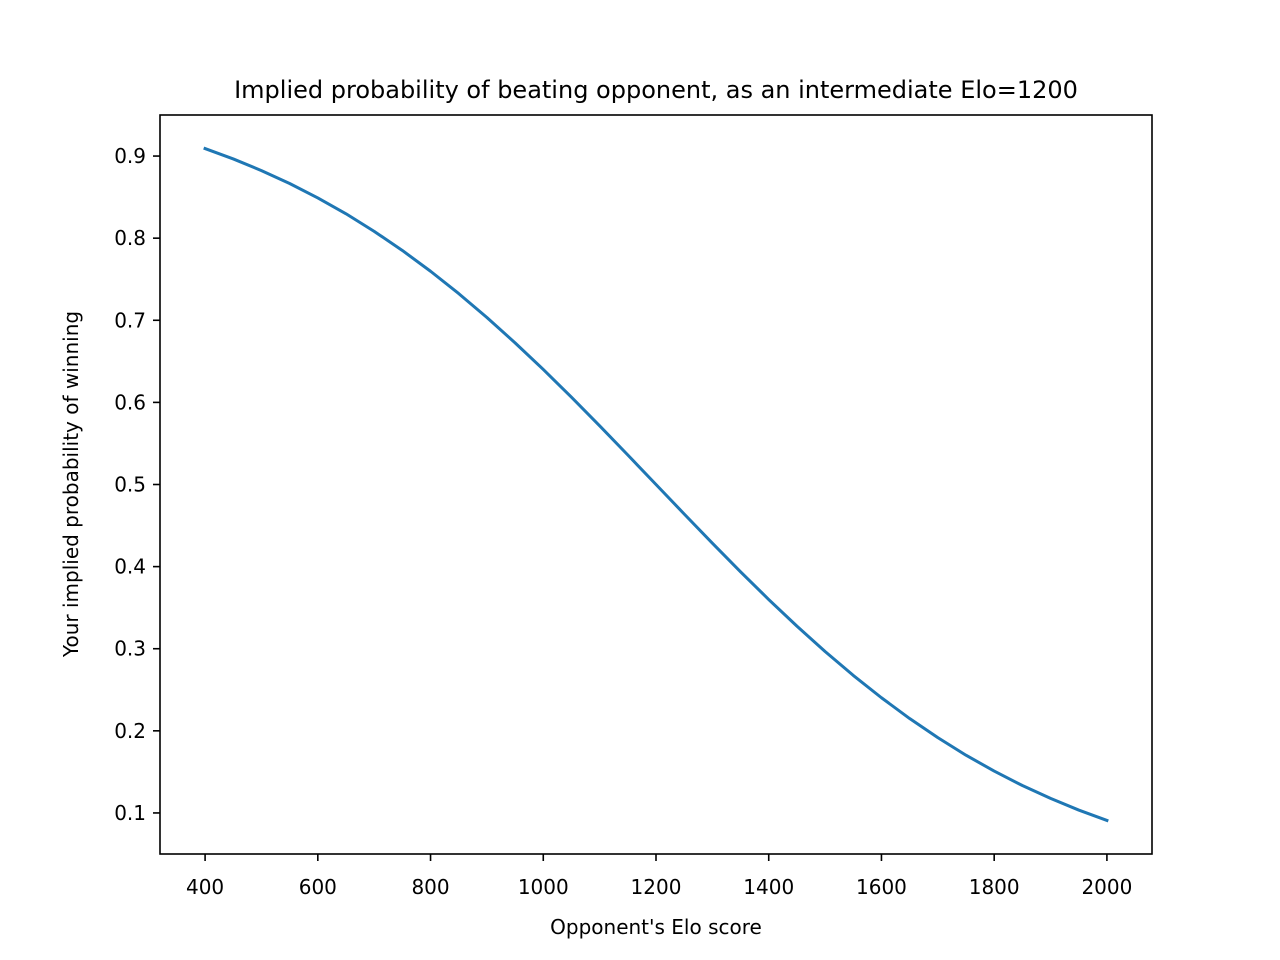 Image resolution: width=1280 pixels, height=960 pixels. I want to click on y-tick-label: 0.5, so click(130, 485).